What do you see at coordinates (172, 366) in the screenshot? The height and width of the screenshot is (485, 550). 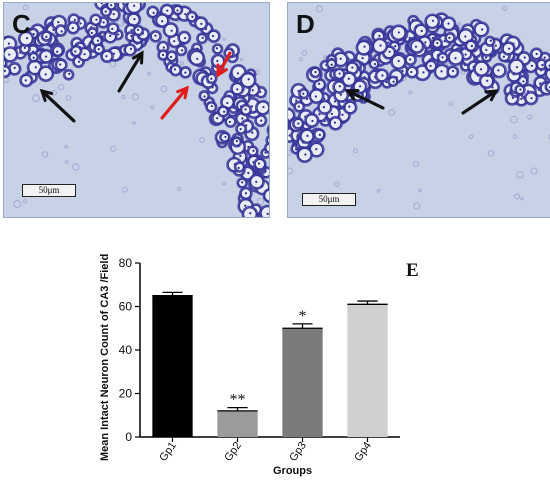 I see `bar-gp1` at bounding box center [172, 366].